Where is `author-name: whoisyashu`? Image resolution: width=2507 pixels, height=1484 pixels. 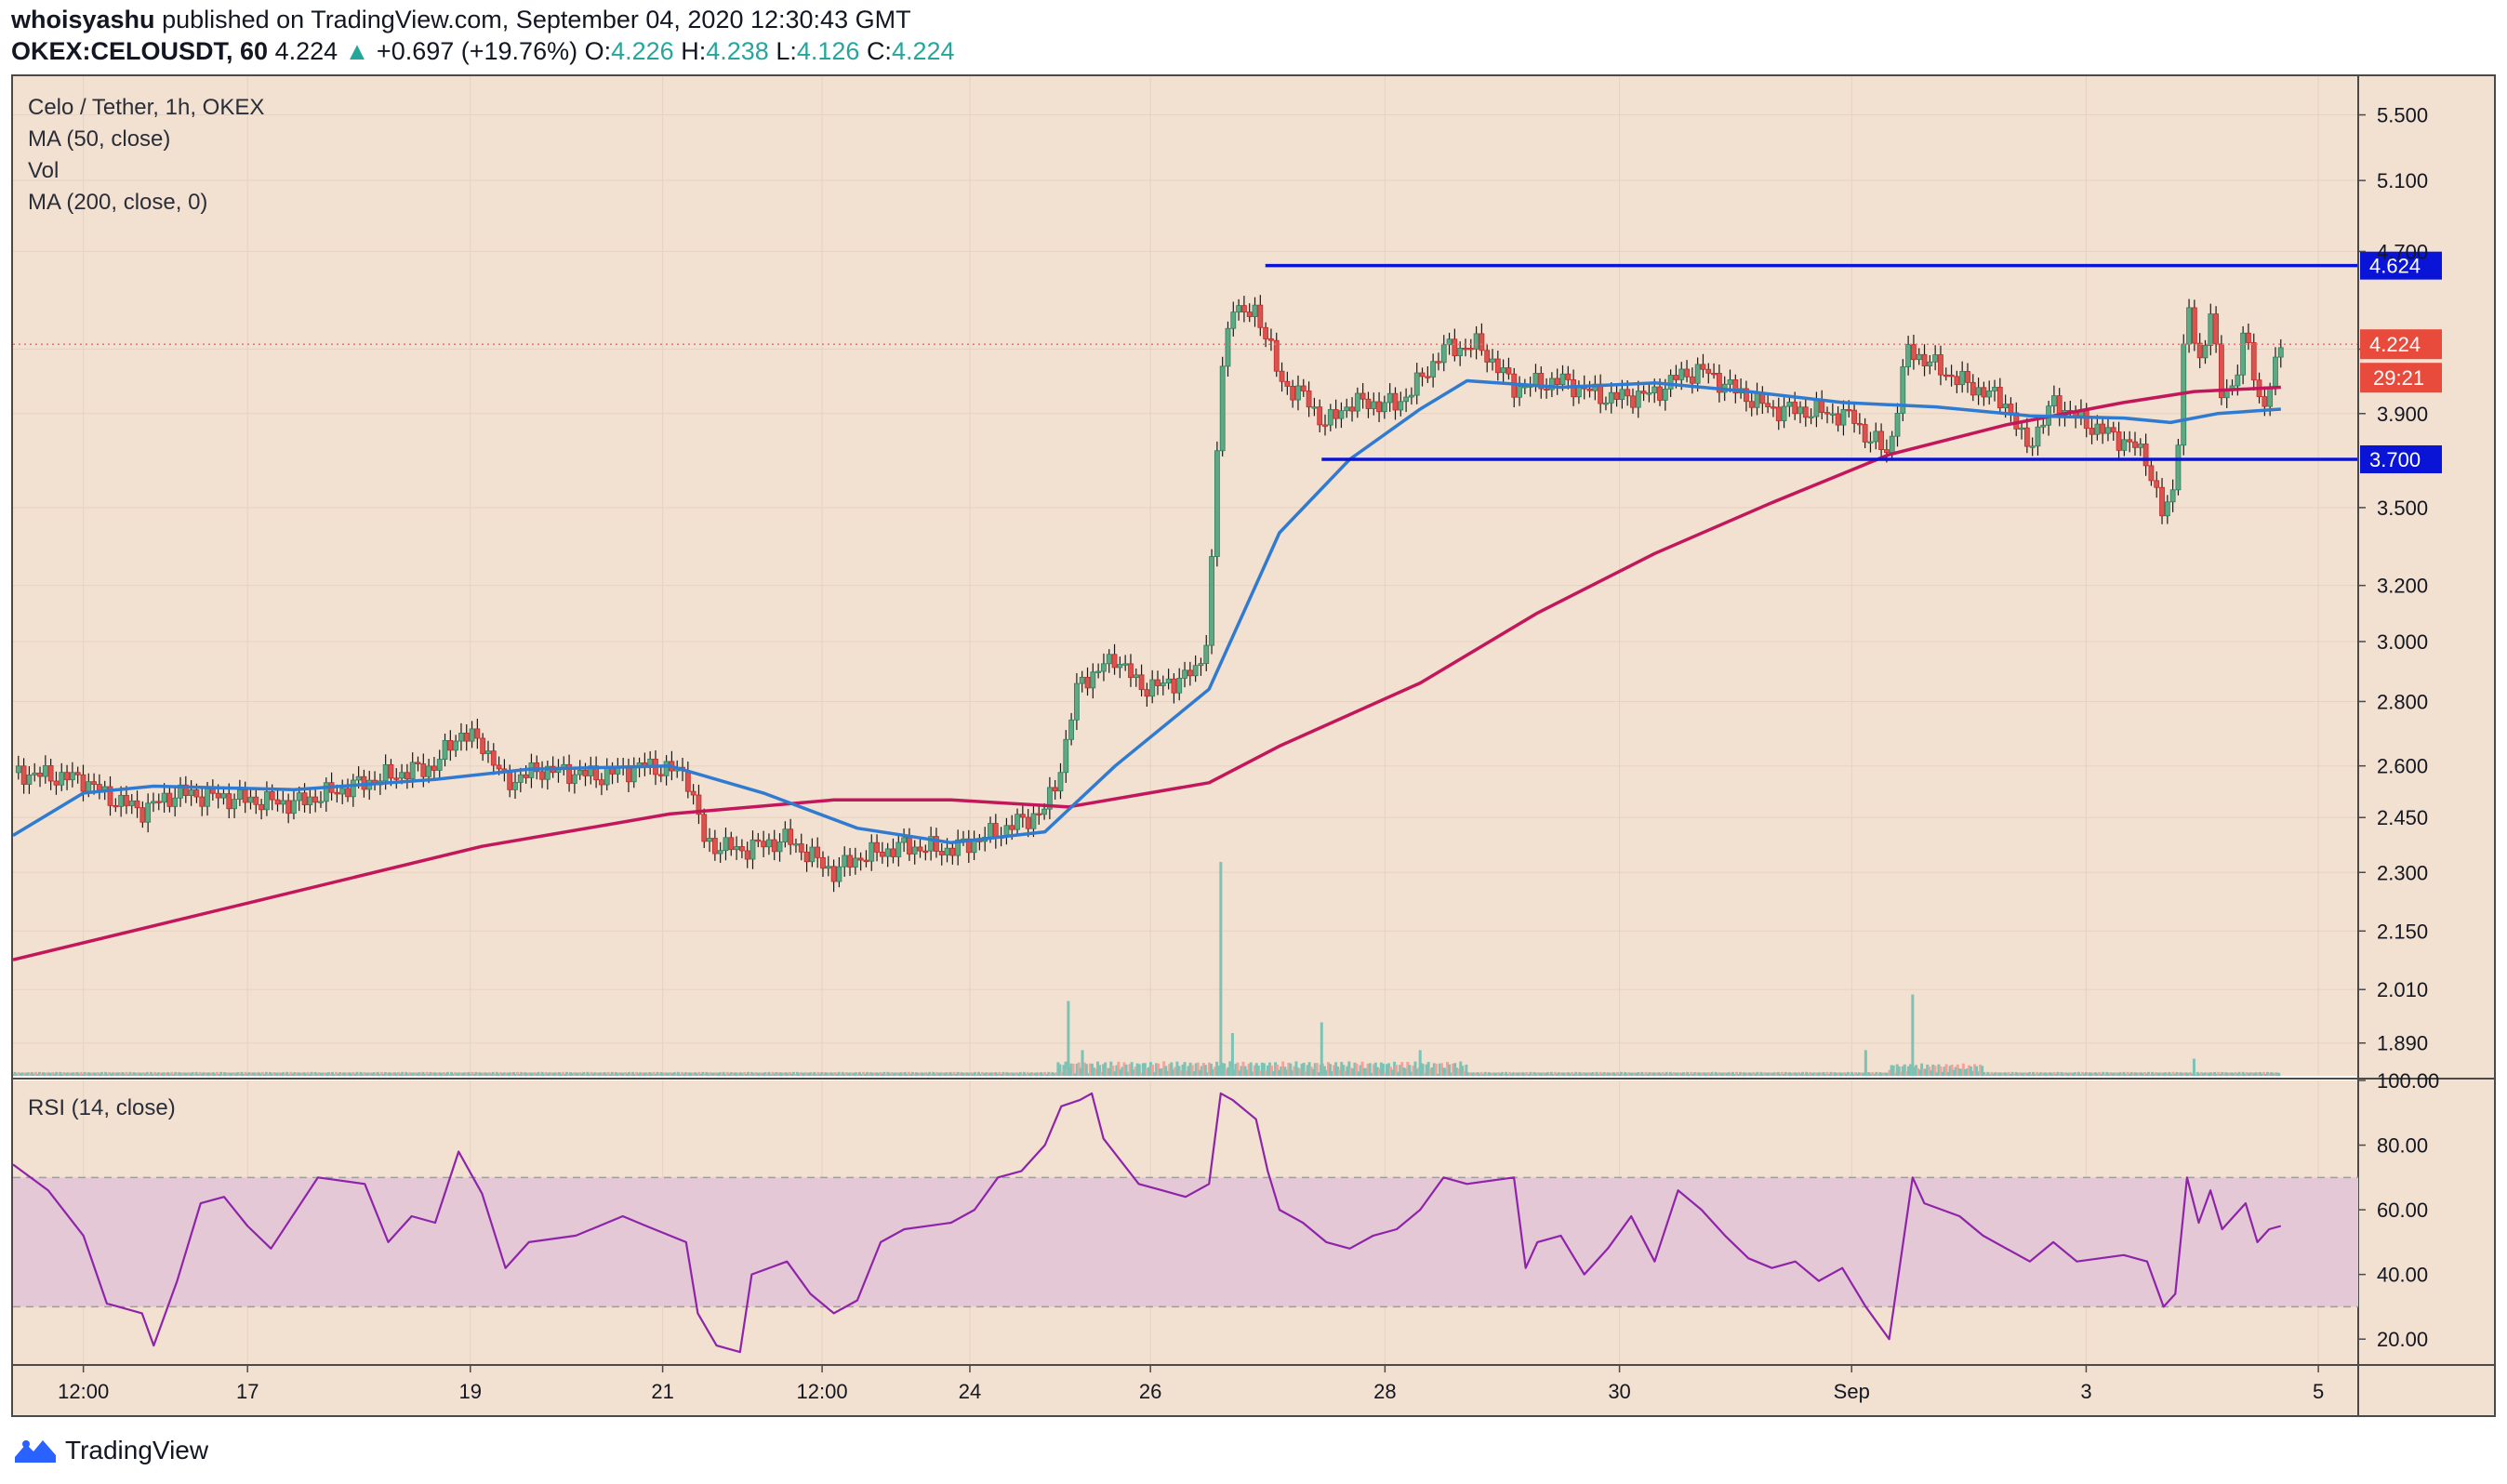 author-name: whoisyashu is located at coordinates (83, 19).